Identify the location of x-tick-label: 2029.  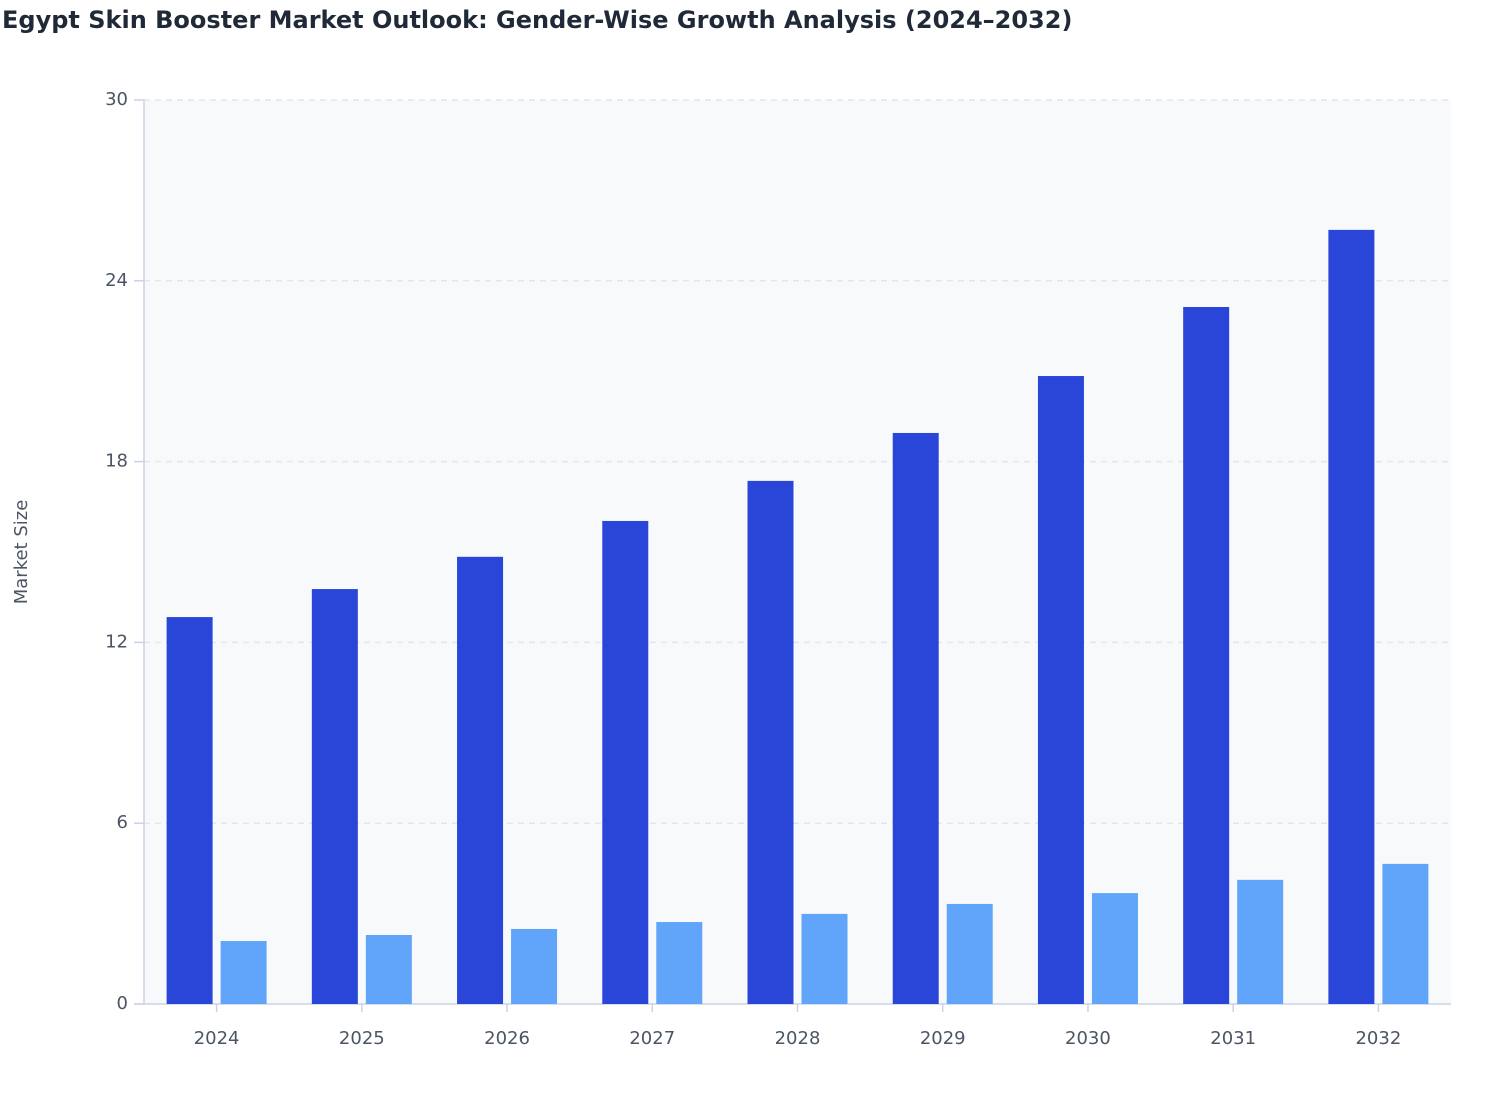
(943, 1038).